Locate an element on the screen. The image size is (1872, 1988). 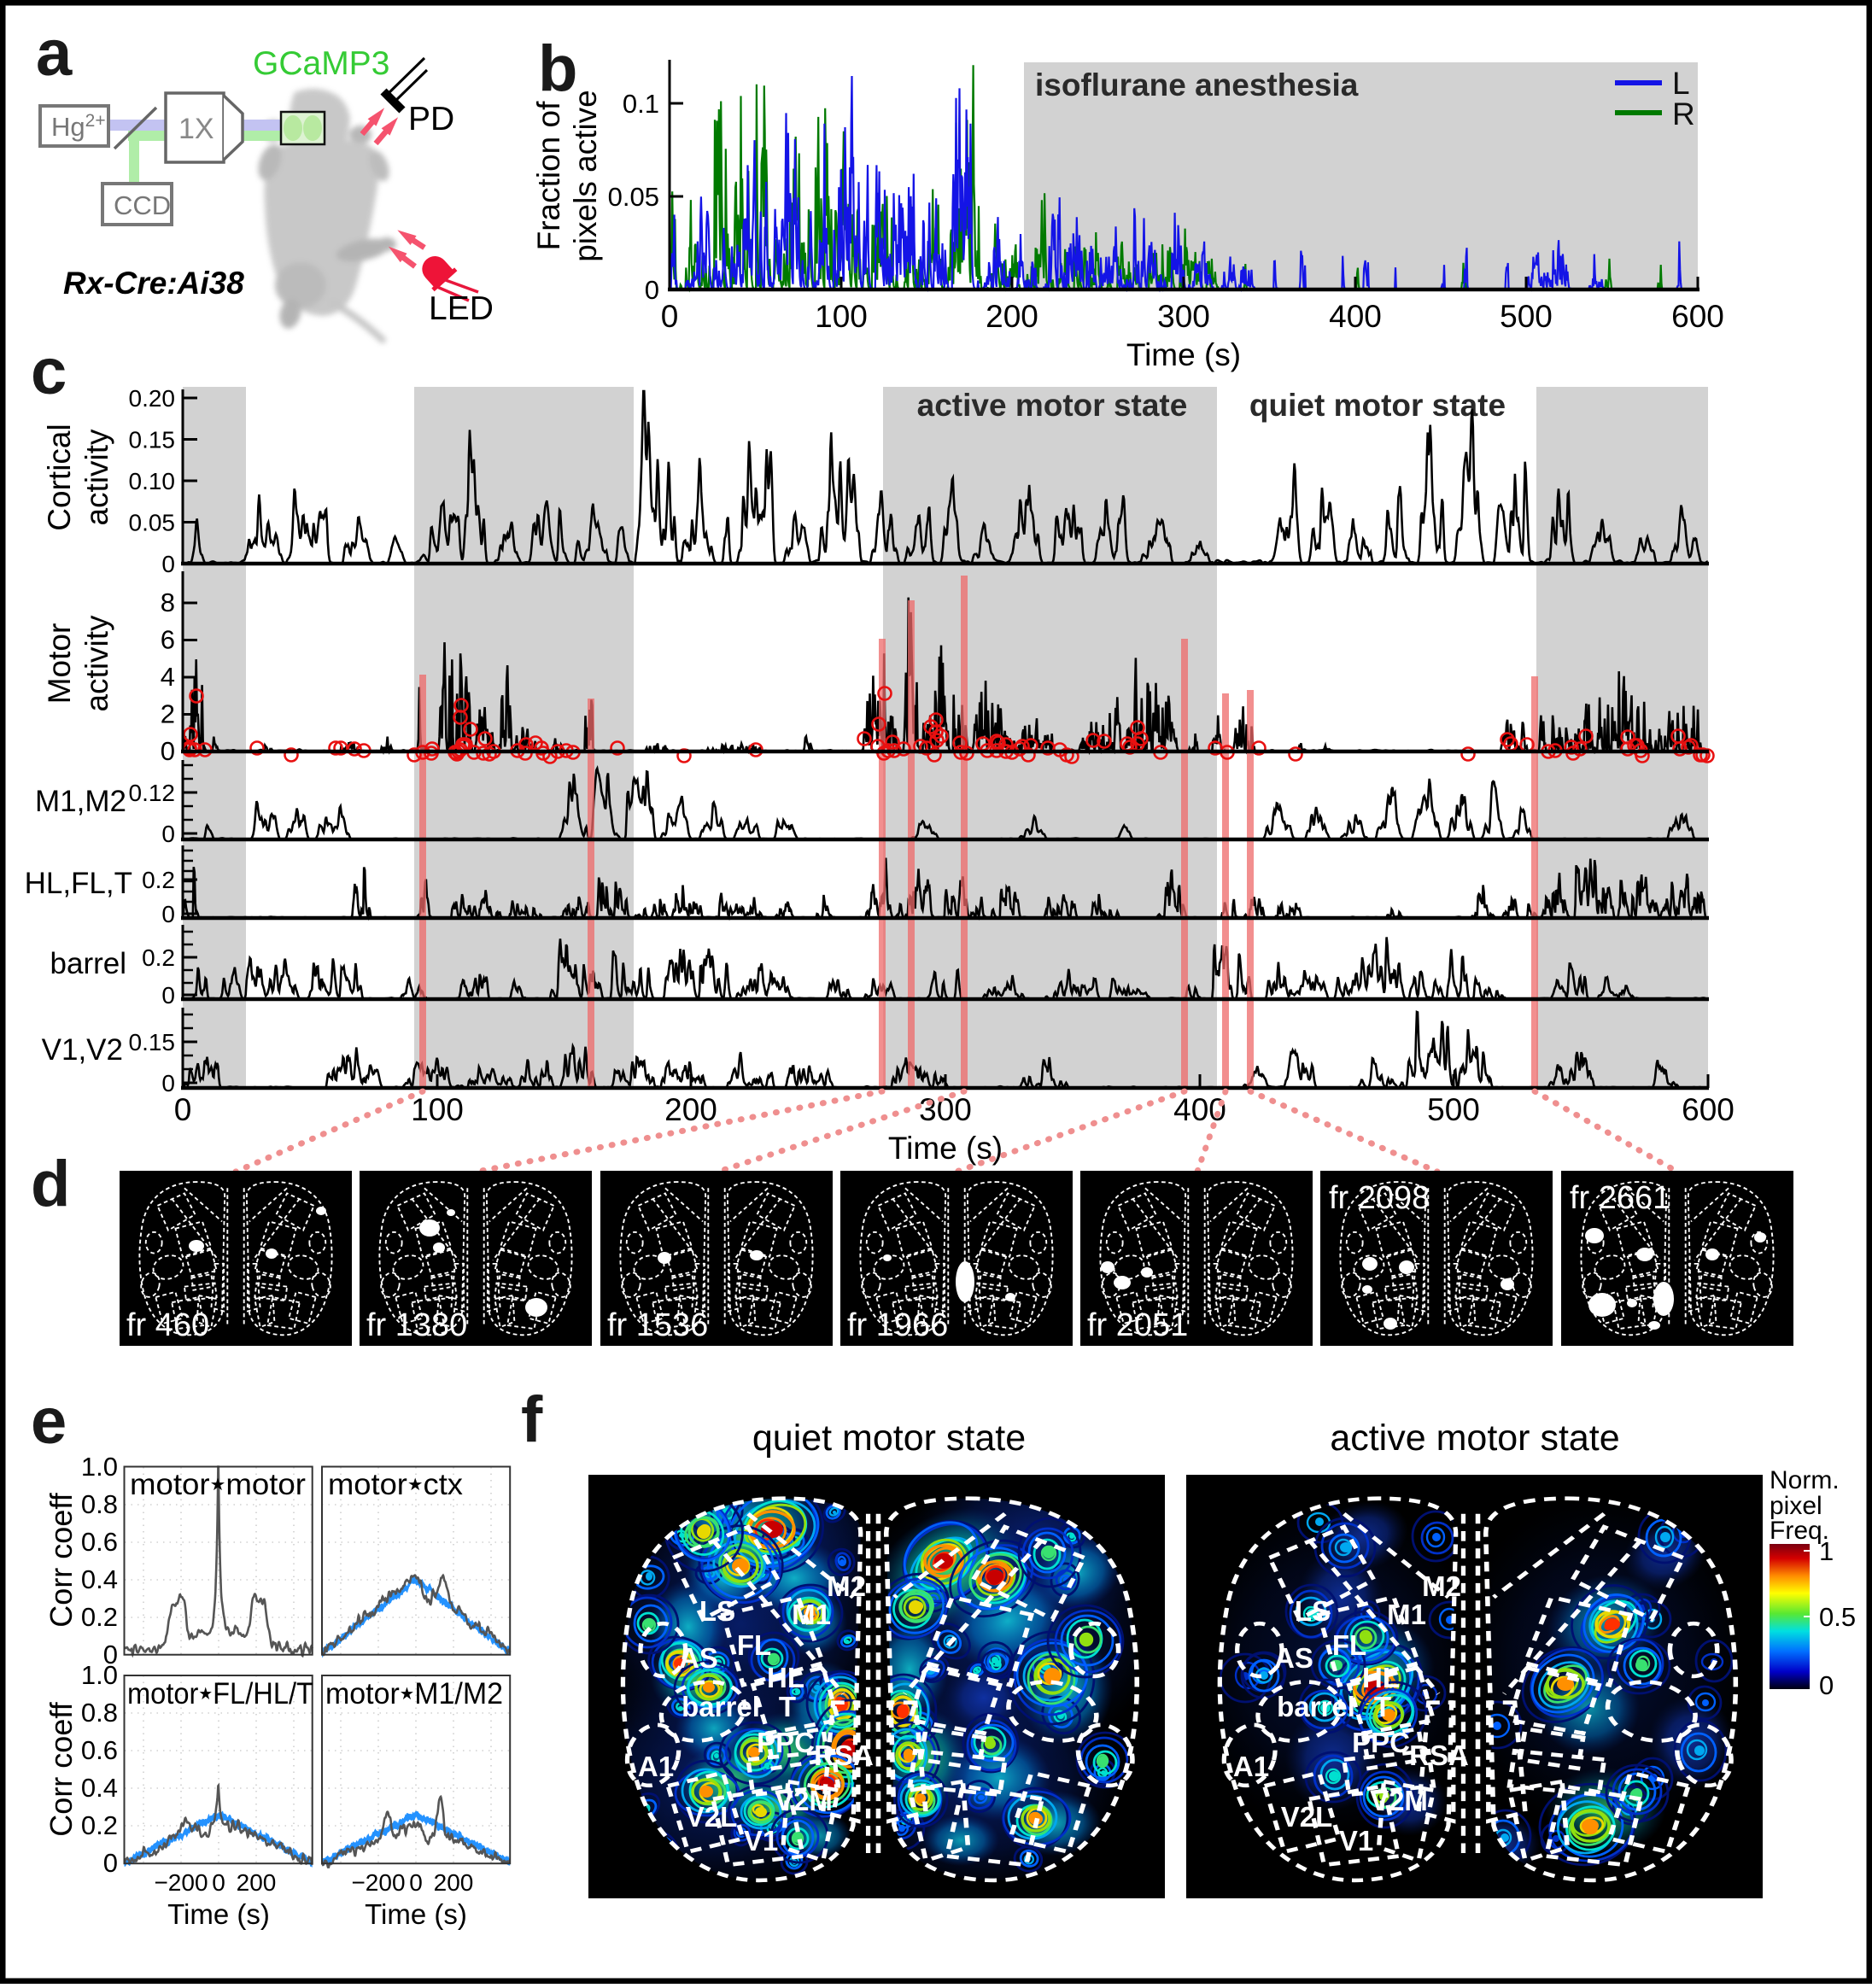
svg-text: HL is located at coordinates (1381, 1677).